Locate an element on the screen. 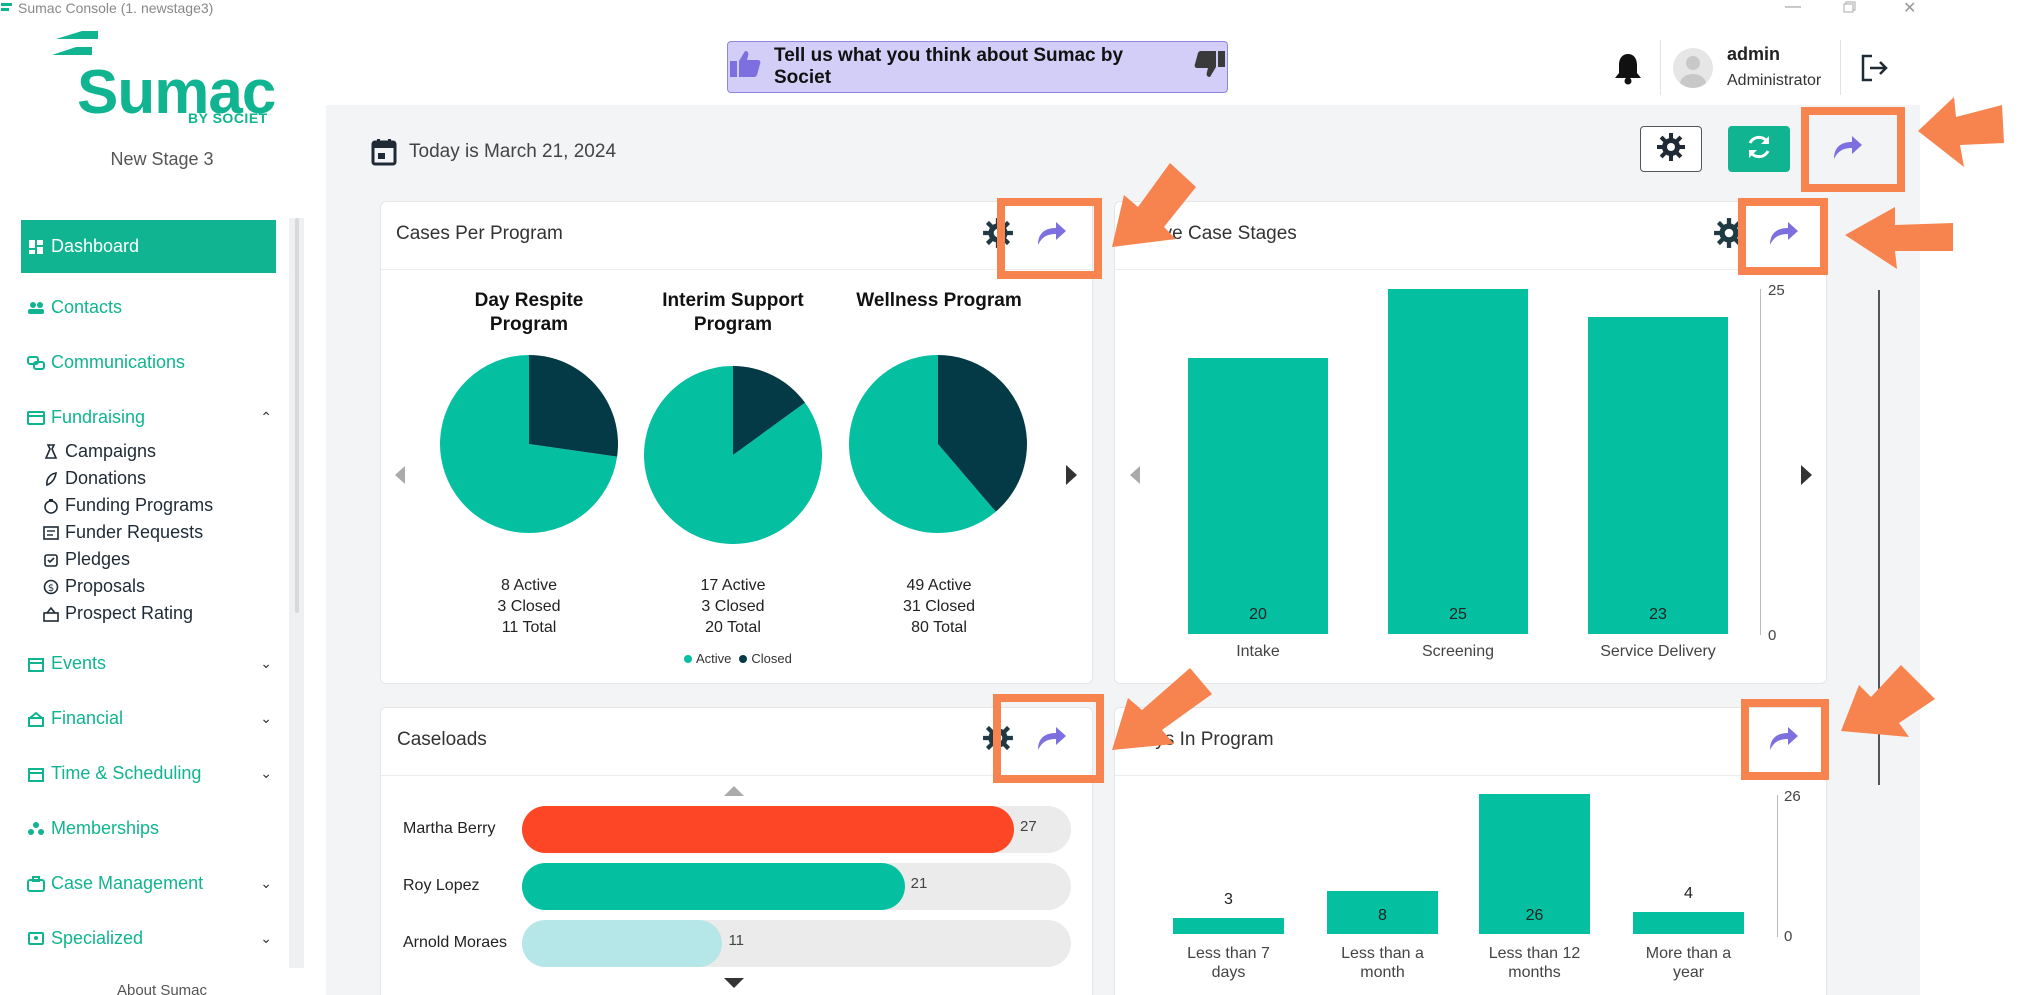 The height and width of the screenshot is (995, 2020). bar-screening is located at coordinates (1458, 461).